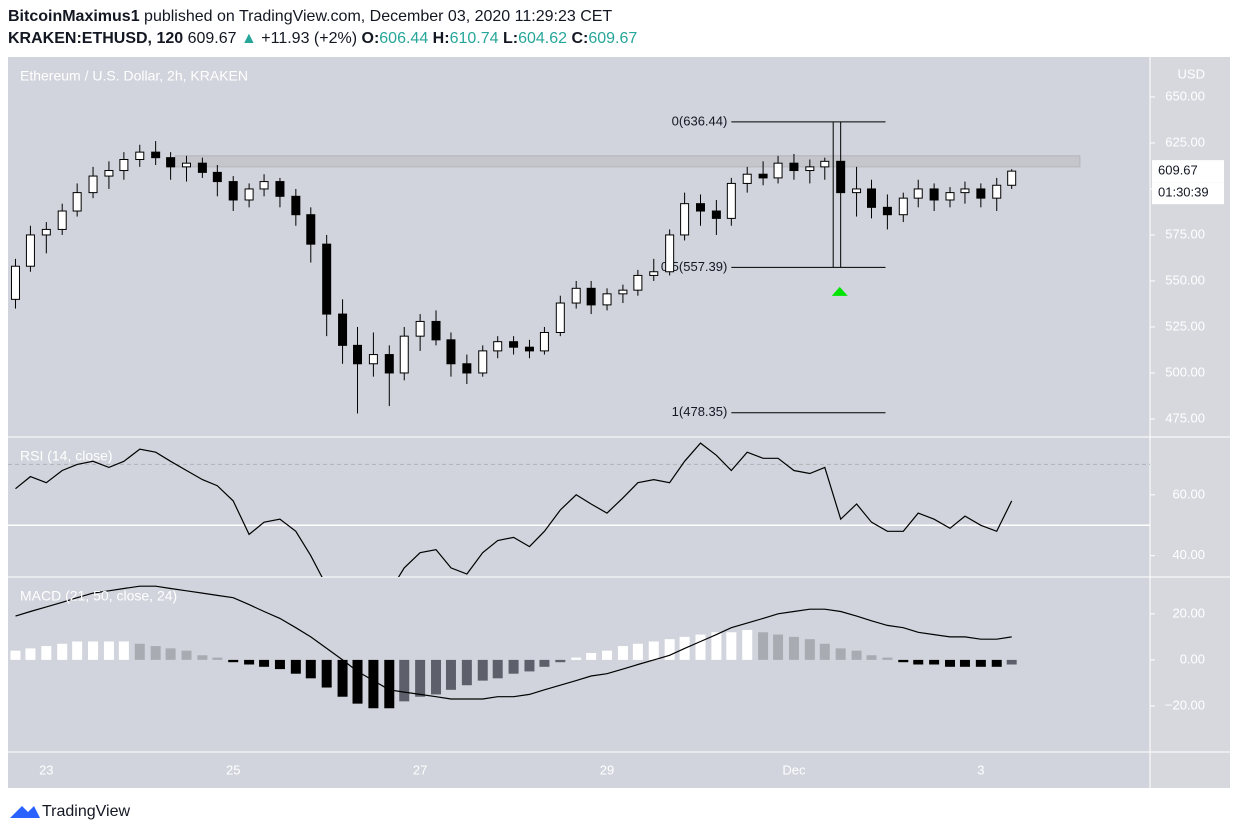 The height and width of the screenshot is (835, 1240). Describe the element at coordinates (510, 38) in the screenshot. I see `l-label: L:` at that location.